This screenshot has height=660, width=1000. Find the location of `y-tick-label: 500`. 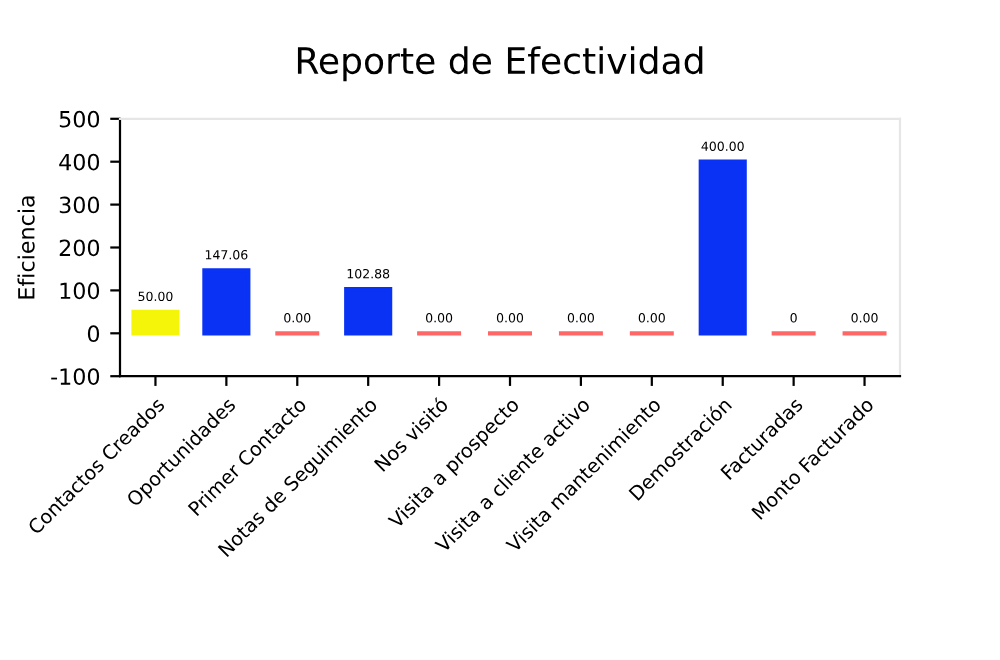

y-tick-label: 500 is located at coordinates (79, 119).